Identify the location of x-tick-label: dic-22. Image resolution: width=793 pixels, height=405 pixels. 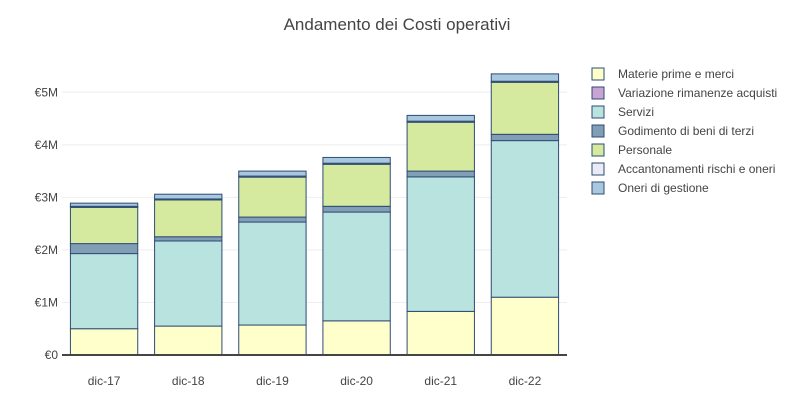
(525, 381).